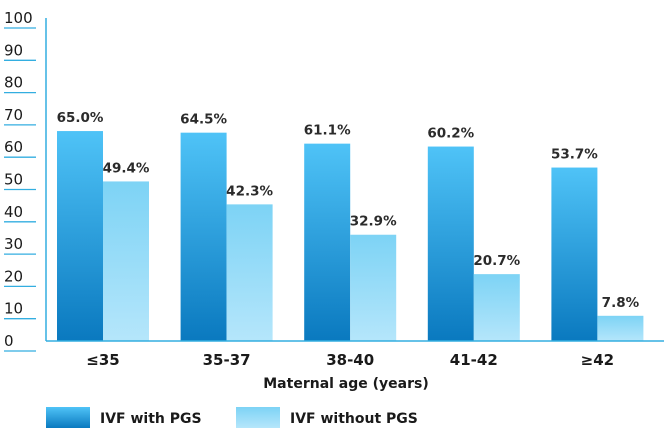 Image resolution: width=672 pixels, height=428 pixels. What do you see at coordinates (13, 244) in the screenshot?
I see `y-tick-label: 30` at bounding box center [13, 244].